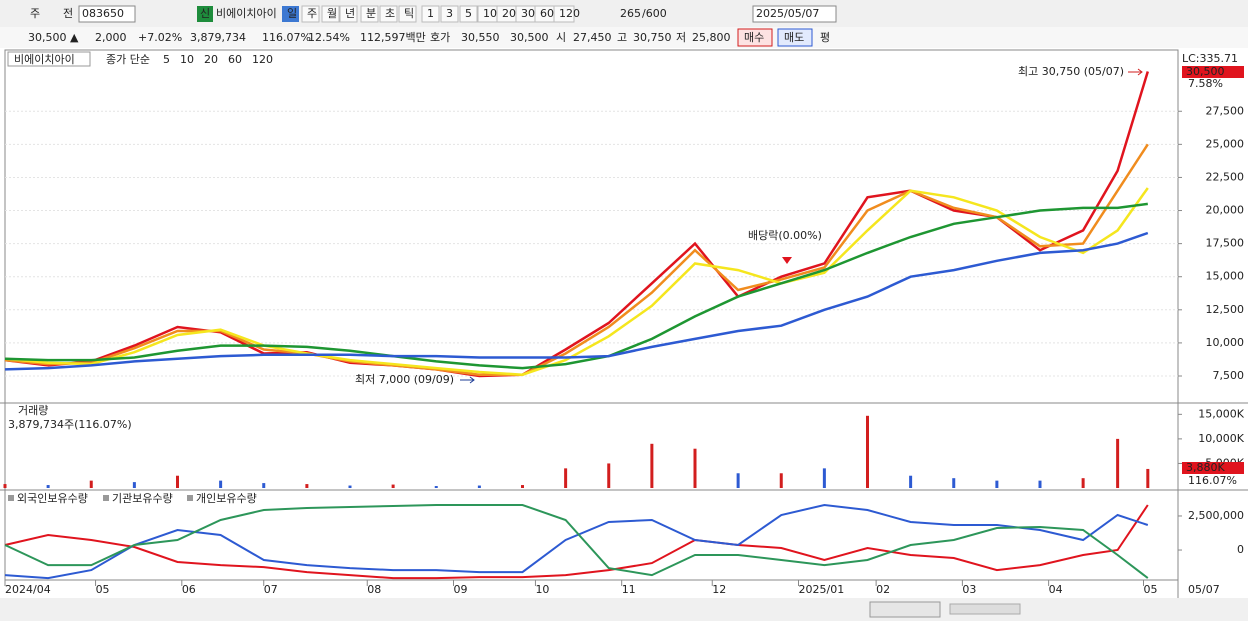  I want to click on period-selected, so click(290, 14).